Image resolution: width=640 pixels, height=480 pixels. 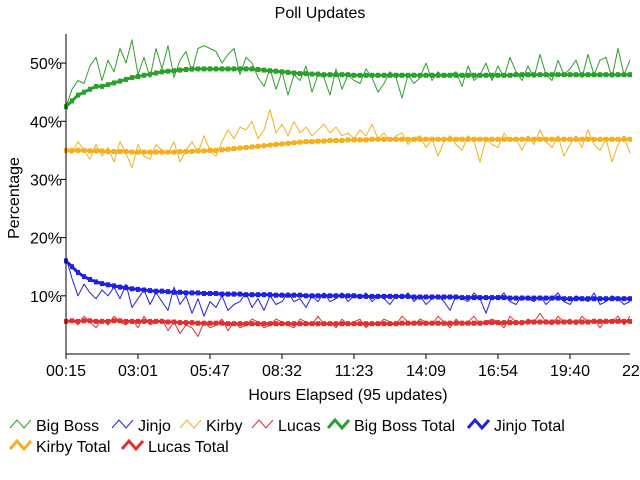 What do you see at coordinates (426, 371) in the screenshot?
I see `x-tick-label: 14:09` at bounding box center [426, 371].